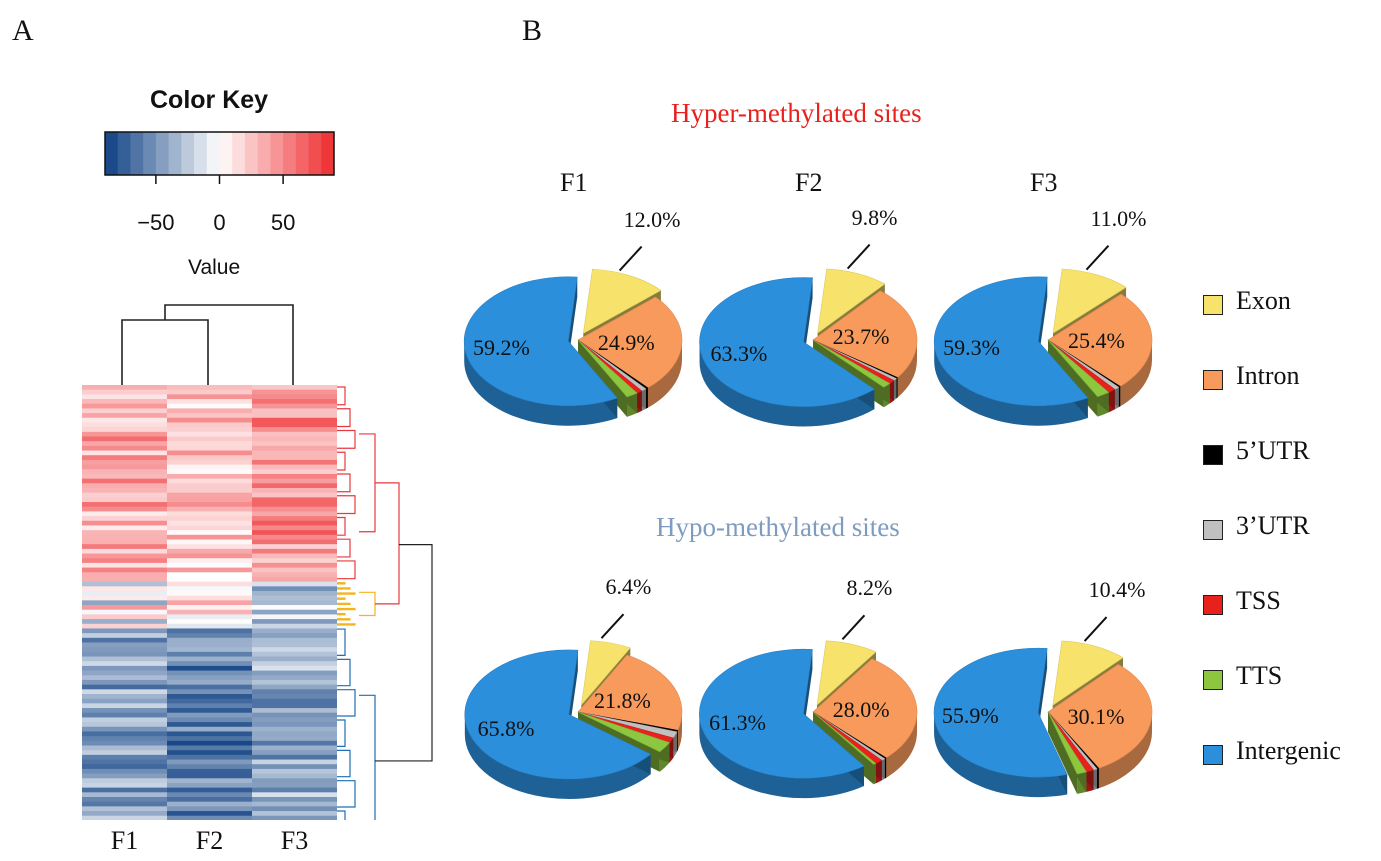 The height and width of the screenshot is (861, 1381). What do you see at coordinates (1044, 182) in the screenshot?
I see `pie-column-label: F3` at bounding box center [1044, 182].